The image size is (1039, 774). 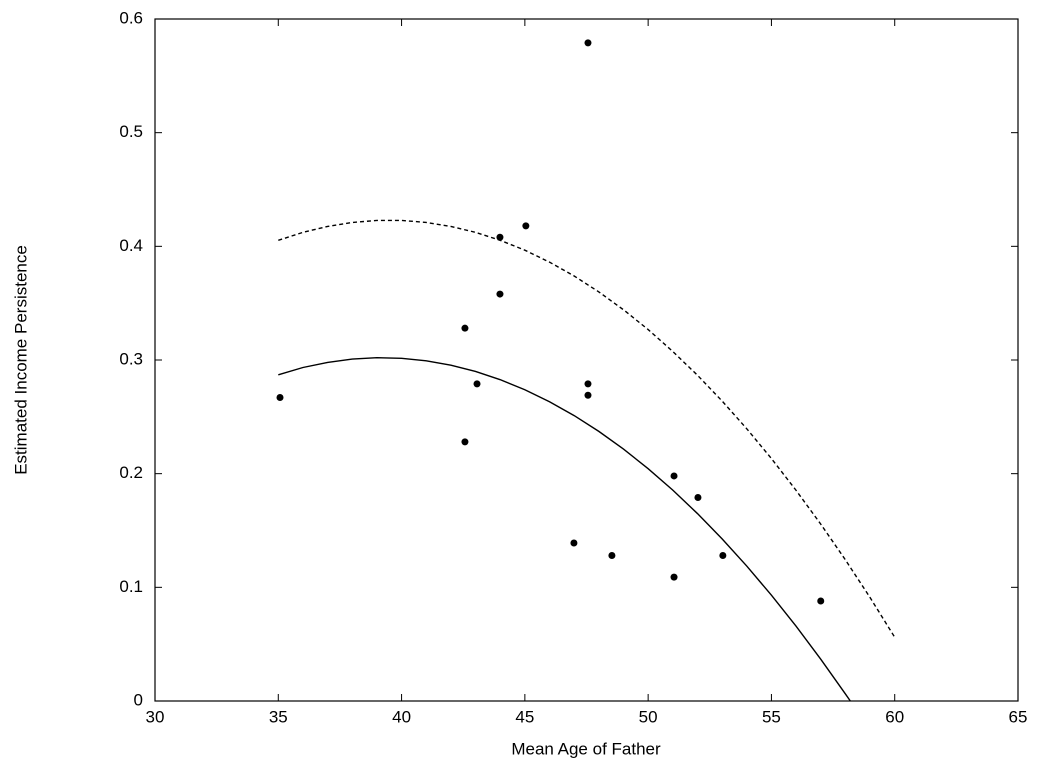 What do you see at coordinates (131, 586) in the screenshot?
I see `y-tick-label: 0.1` at bounding box center [131, 586].